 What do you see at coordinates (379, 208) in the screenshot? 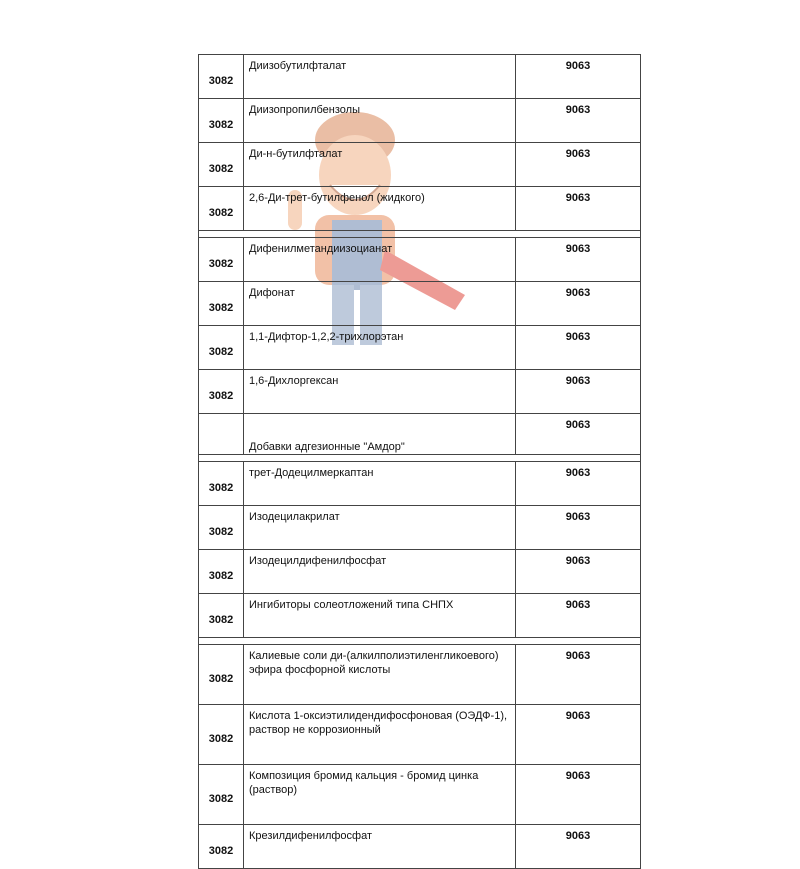
I see `name-cell: 2,6-Ди-трет-бутилфенол (жидкого)` at bounding box center [379, 208].